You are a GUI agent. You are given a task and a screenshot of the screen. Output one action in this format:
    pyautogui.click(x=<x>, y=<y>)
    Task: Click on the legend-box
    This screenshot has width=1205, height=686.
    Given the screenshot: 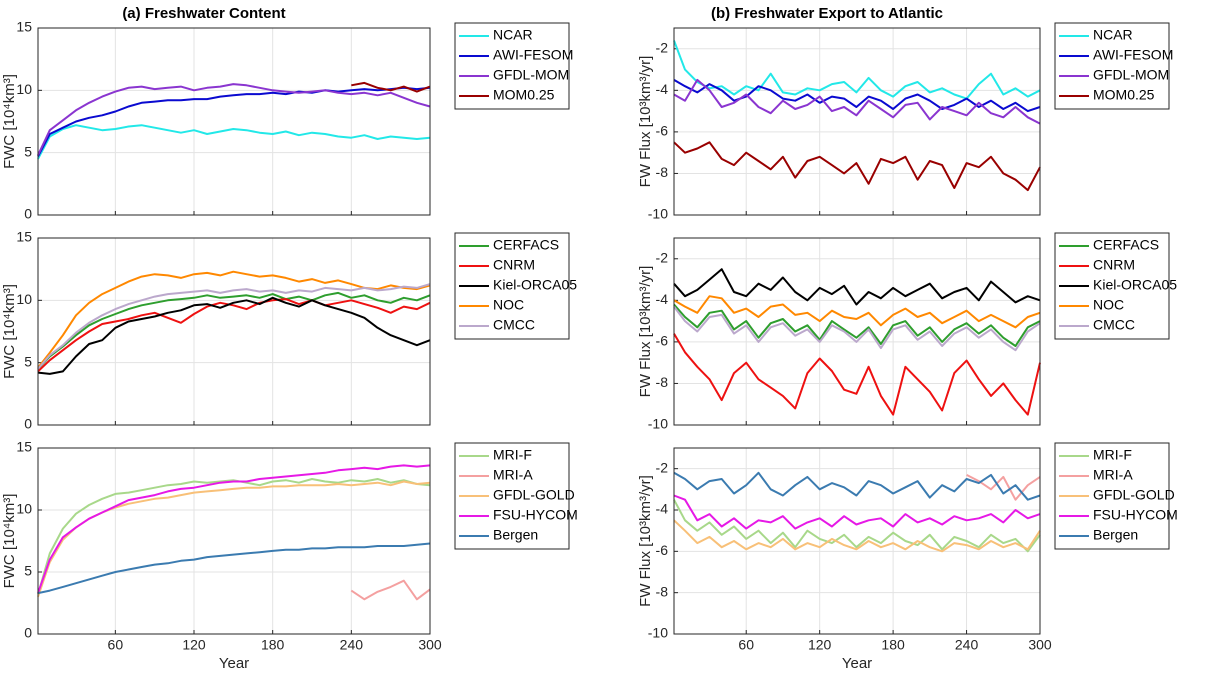 What is the action you would take?
    pyautogui.click(x=1112, y=66)
    